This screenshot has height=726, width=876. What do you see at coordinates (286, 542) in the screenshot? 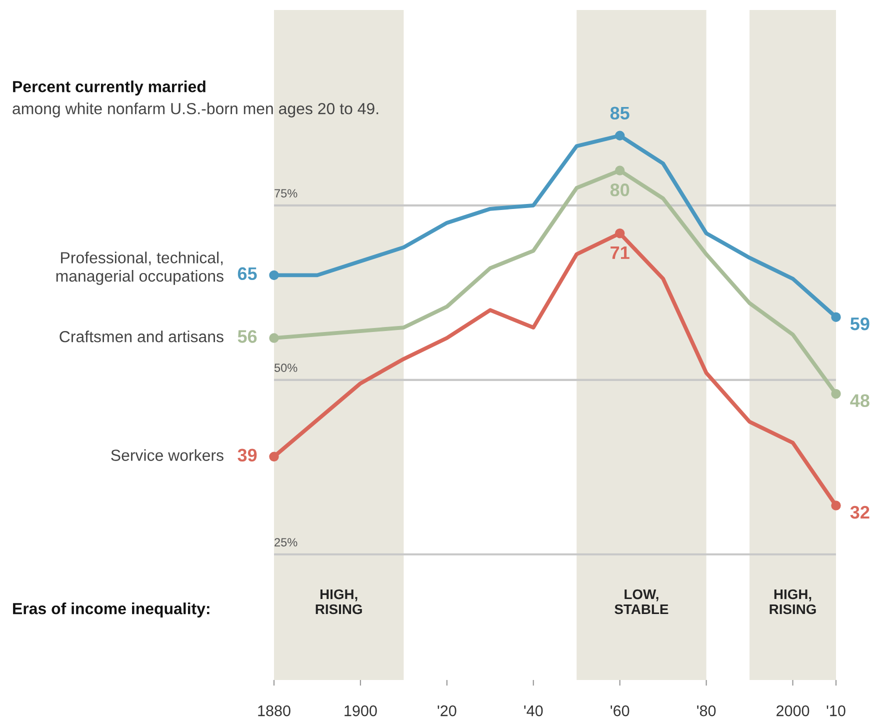
I see `ref-line-label: 25%` at bounding box center [286, 542].